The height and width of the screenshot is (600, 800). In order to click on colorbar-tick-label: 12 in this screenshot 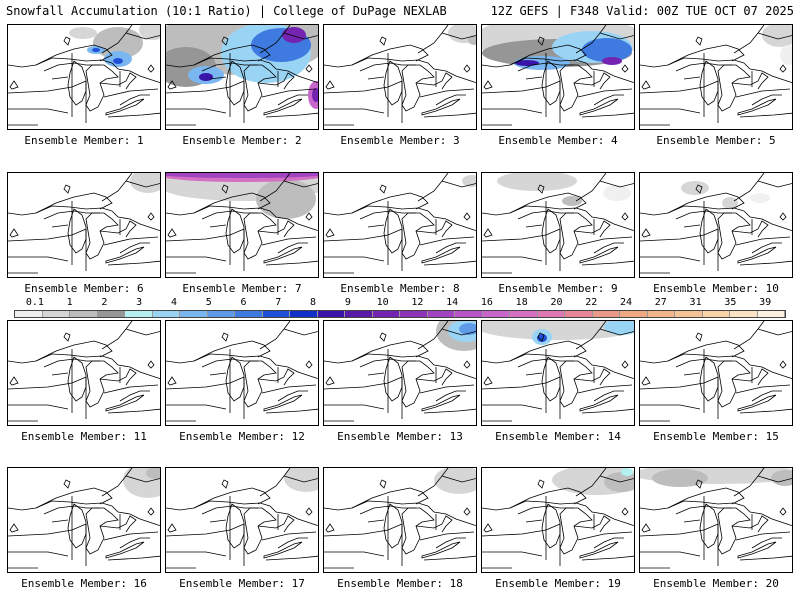, I will do `click(417, 302)`.